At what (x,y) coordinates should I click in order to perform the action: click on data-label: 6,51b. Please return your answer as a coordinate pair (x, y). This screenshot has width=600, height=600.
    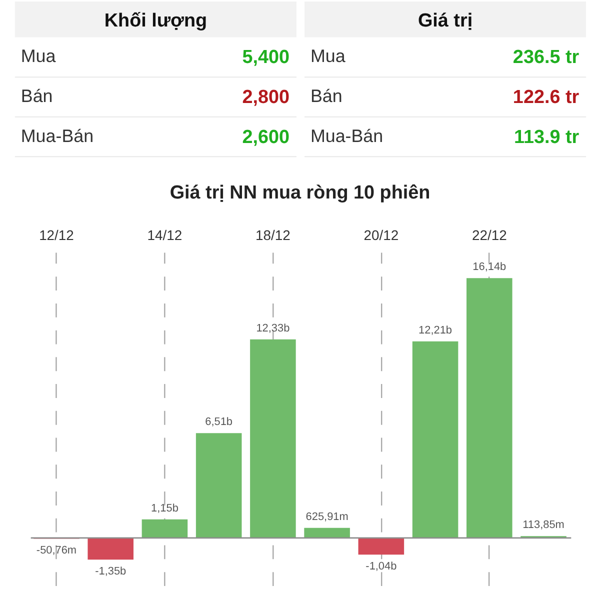
    Looking at the image, I should click on (219, 422).